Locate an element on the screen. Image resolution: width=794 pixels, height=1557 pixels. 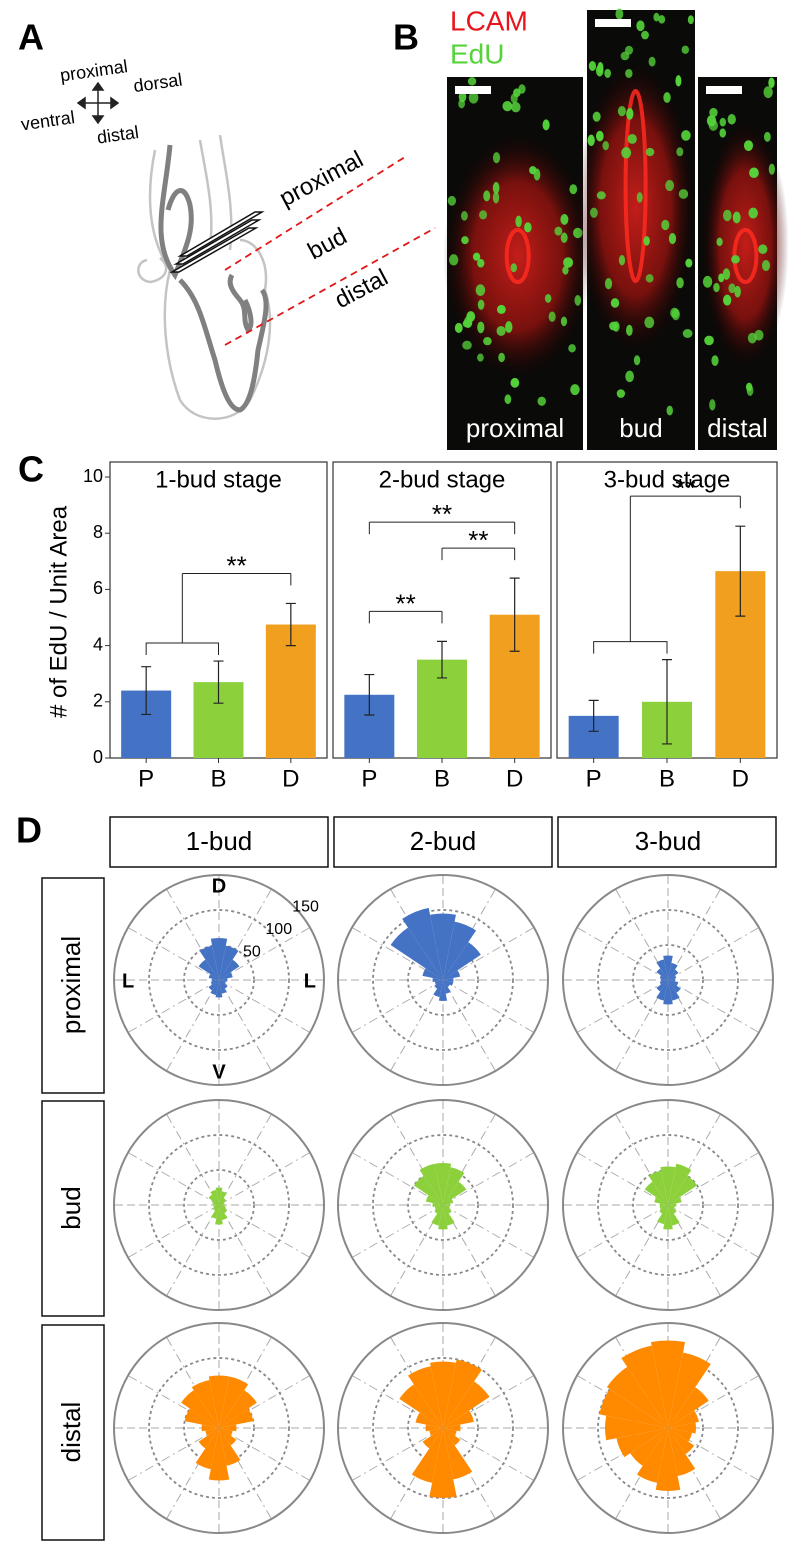
y-tick-label: 10 is located at coordinates (93, 476).